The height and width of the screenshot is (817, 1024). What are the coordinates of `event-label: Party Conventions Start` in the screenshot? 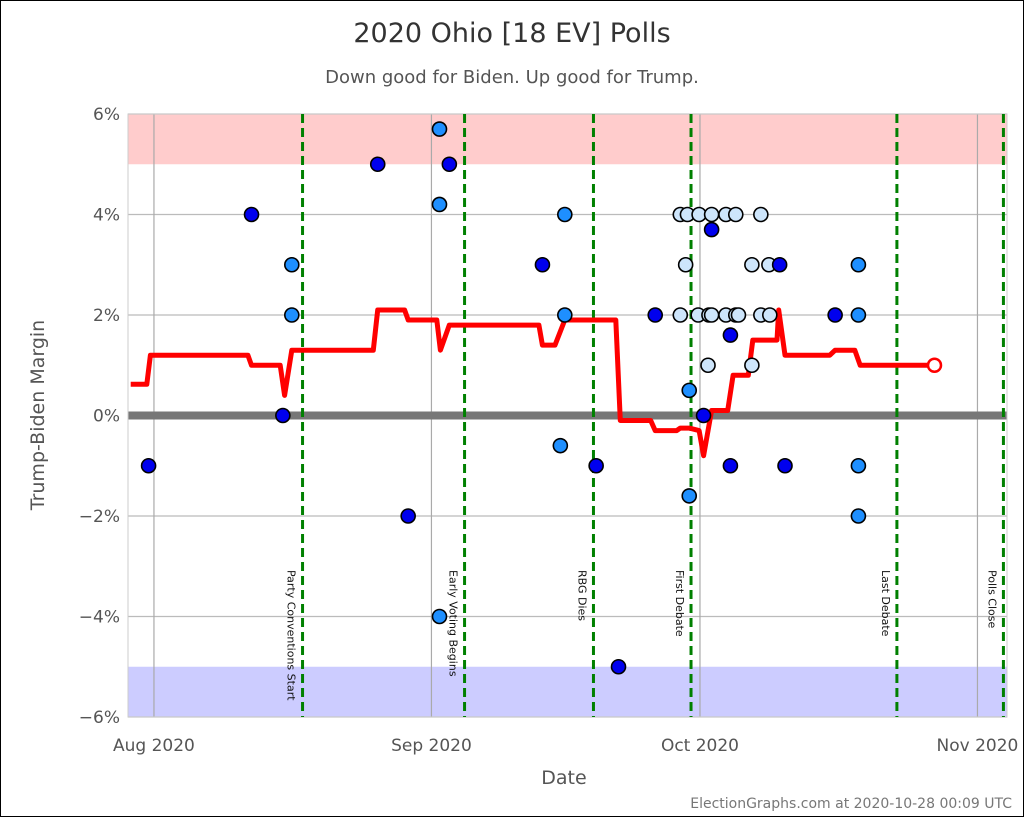 It's located at (291, 635).